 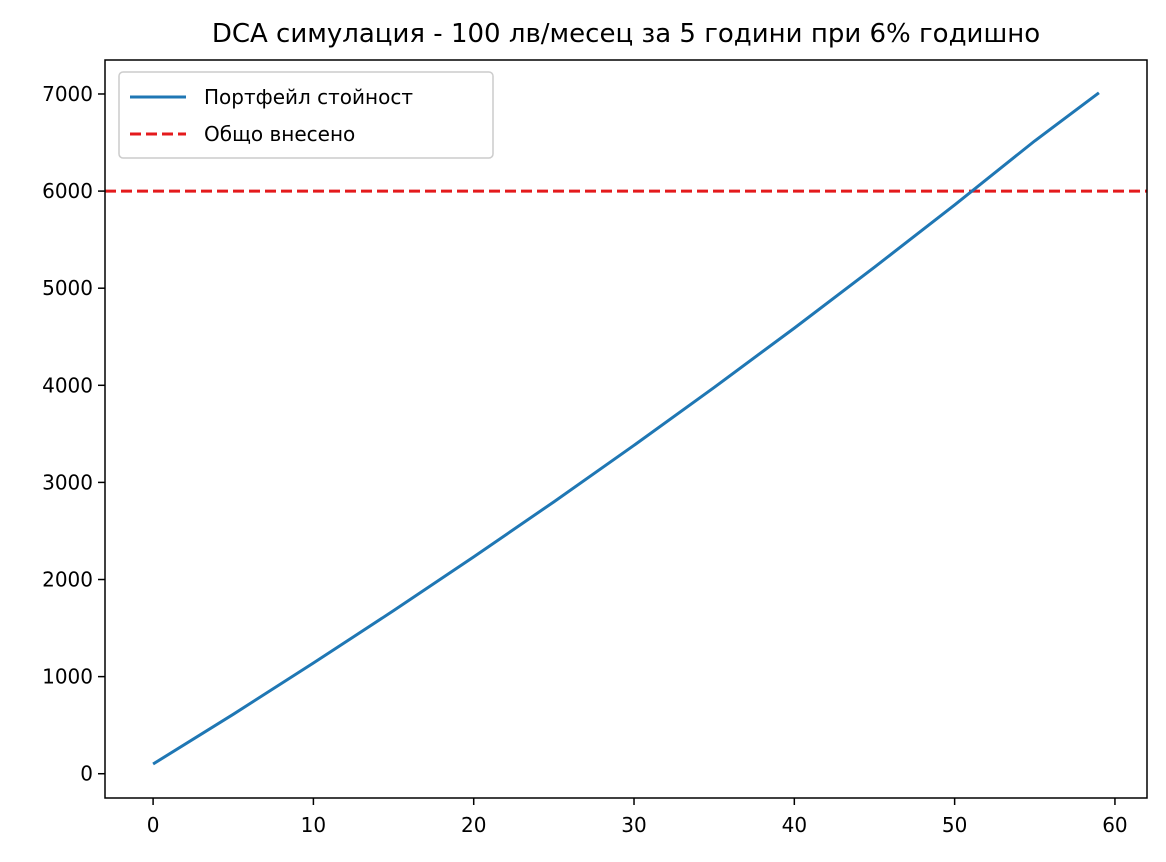 What do you see at coordinates (954, 825) in the screenshot?
I see `x-tick-label-5: 50` at bounding box center [954, 825].